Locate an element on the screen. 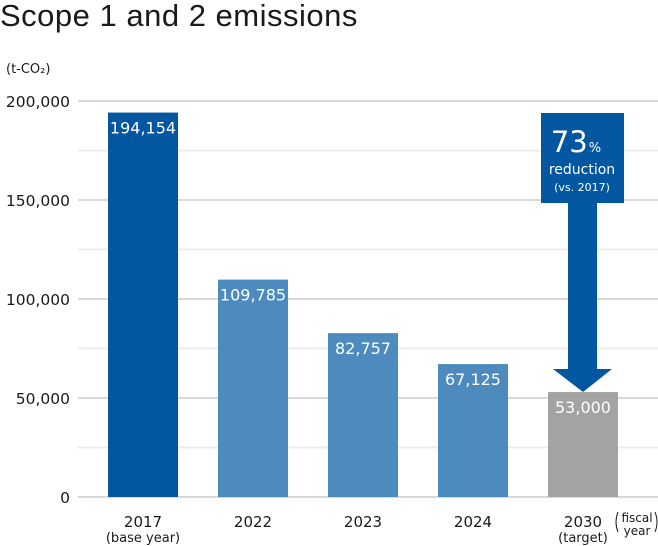 This screenshot has width=658, height=546. value-label: 67,125 is located at coordinates (473, 379).